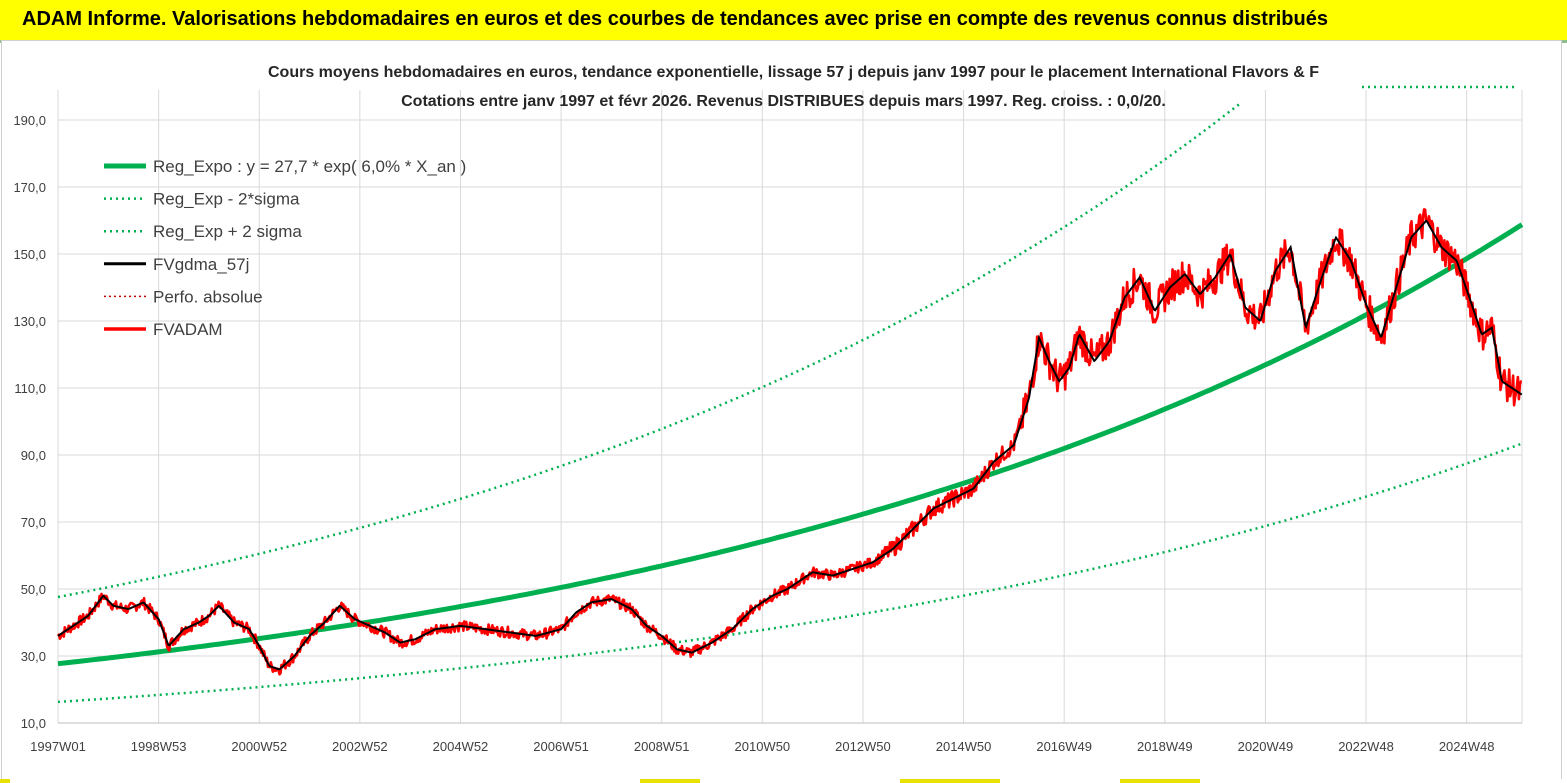  What do you see at coordinates (763, 746) in the screenshot?
I see `x-tick-label: 2010W50` at bounding box center [763, 746].